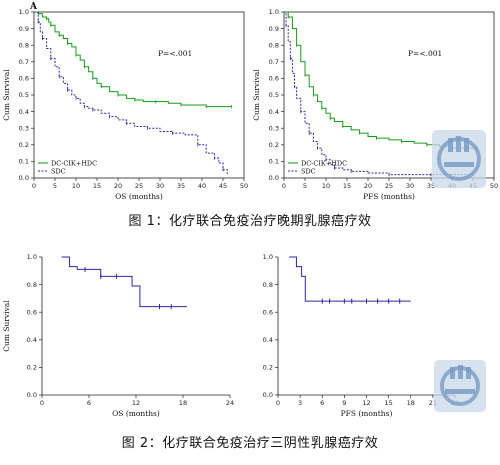 Image resolution: width=500 pixels, height=465 pixels. What do you see at coordinates (124, 282) in the screenshot?
I see `os_tnbc-series-1-line` at bounding box center [124, 282].